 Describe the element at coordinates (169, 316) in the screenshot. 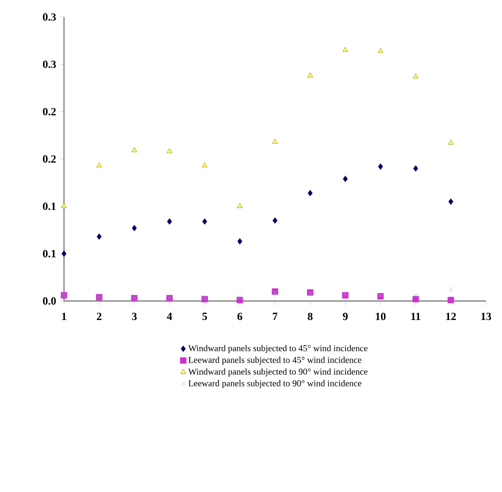

I see `x-tick-label: 4` at that location.